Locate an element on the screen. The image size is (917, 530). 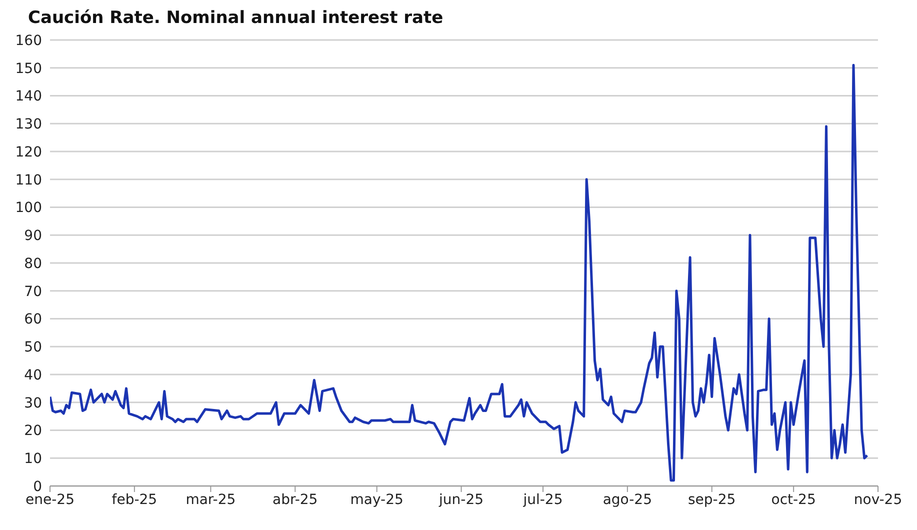
x-tick-label: jul-25 is located at coordinates (542, 500).